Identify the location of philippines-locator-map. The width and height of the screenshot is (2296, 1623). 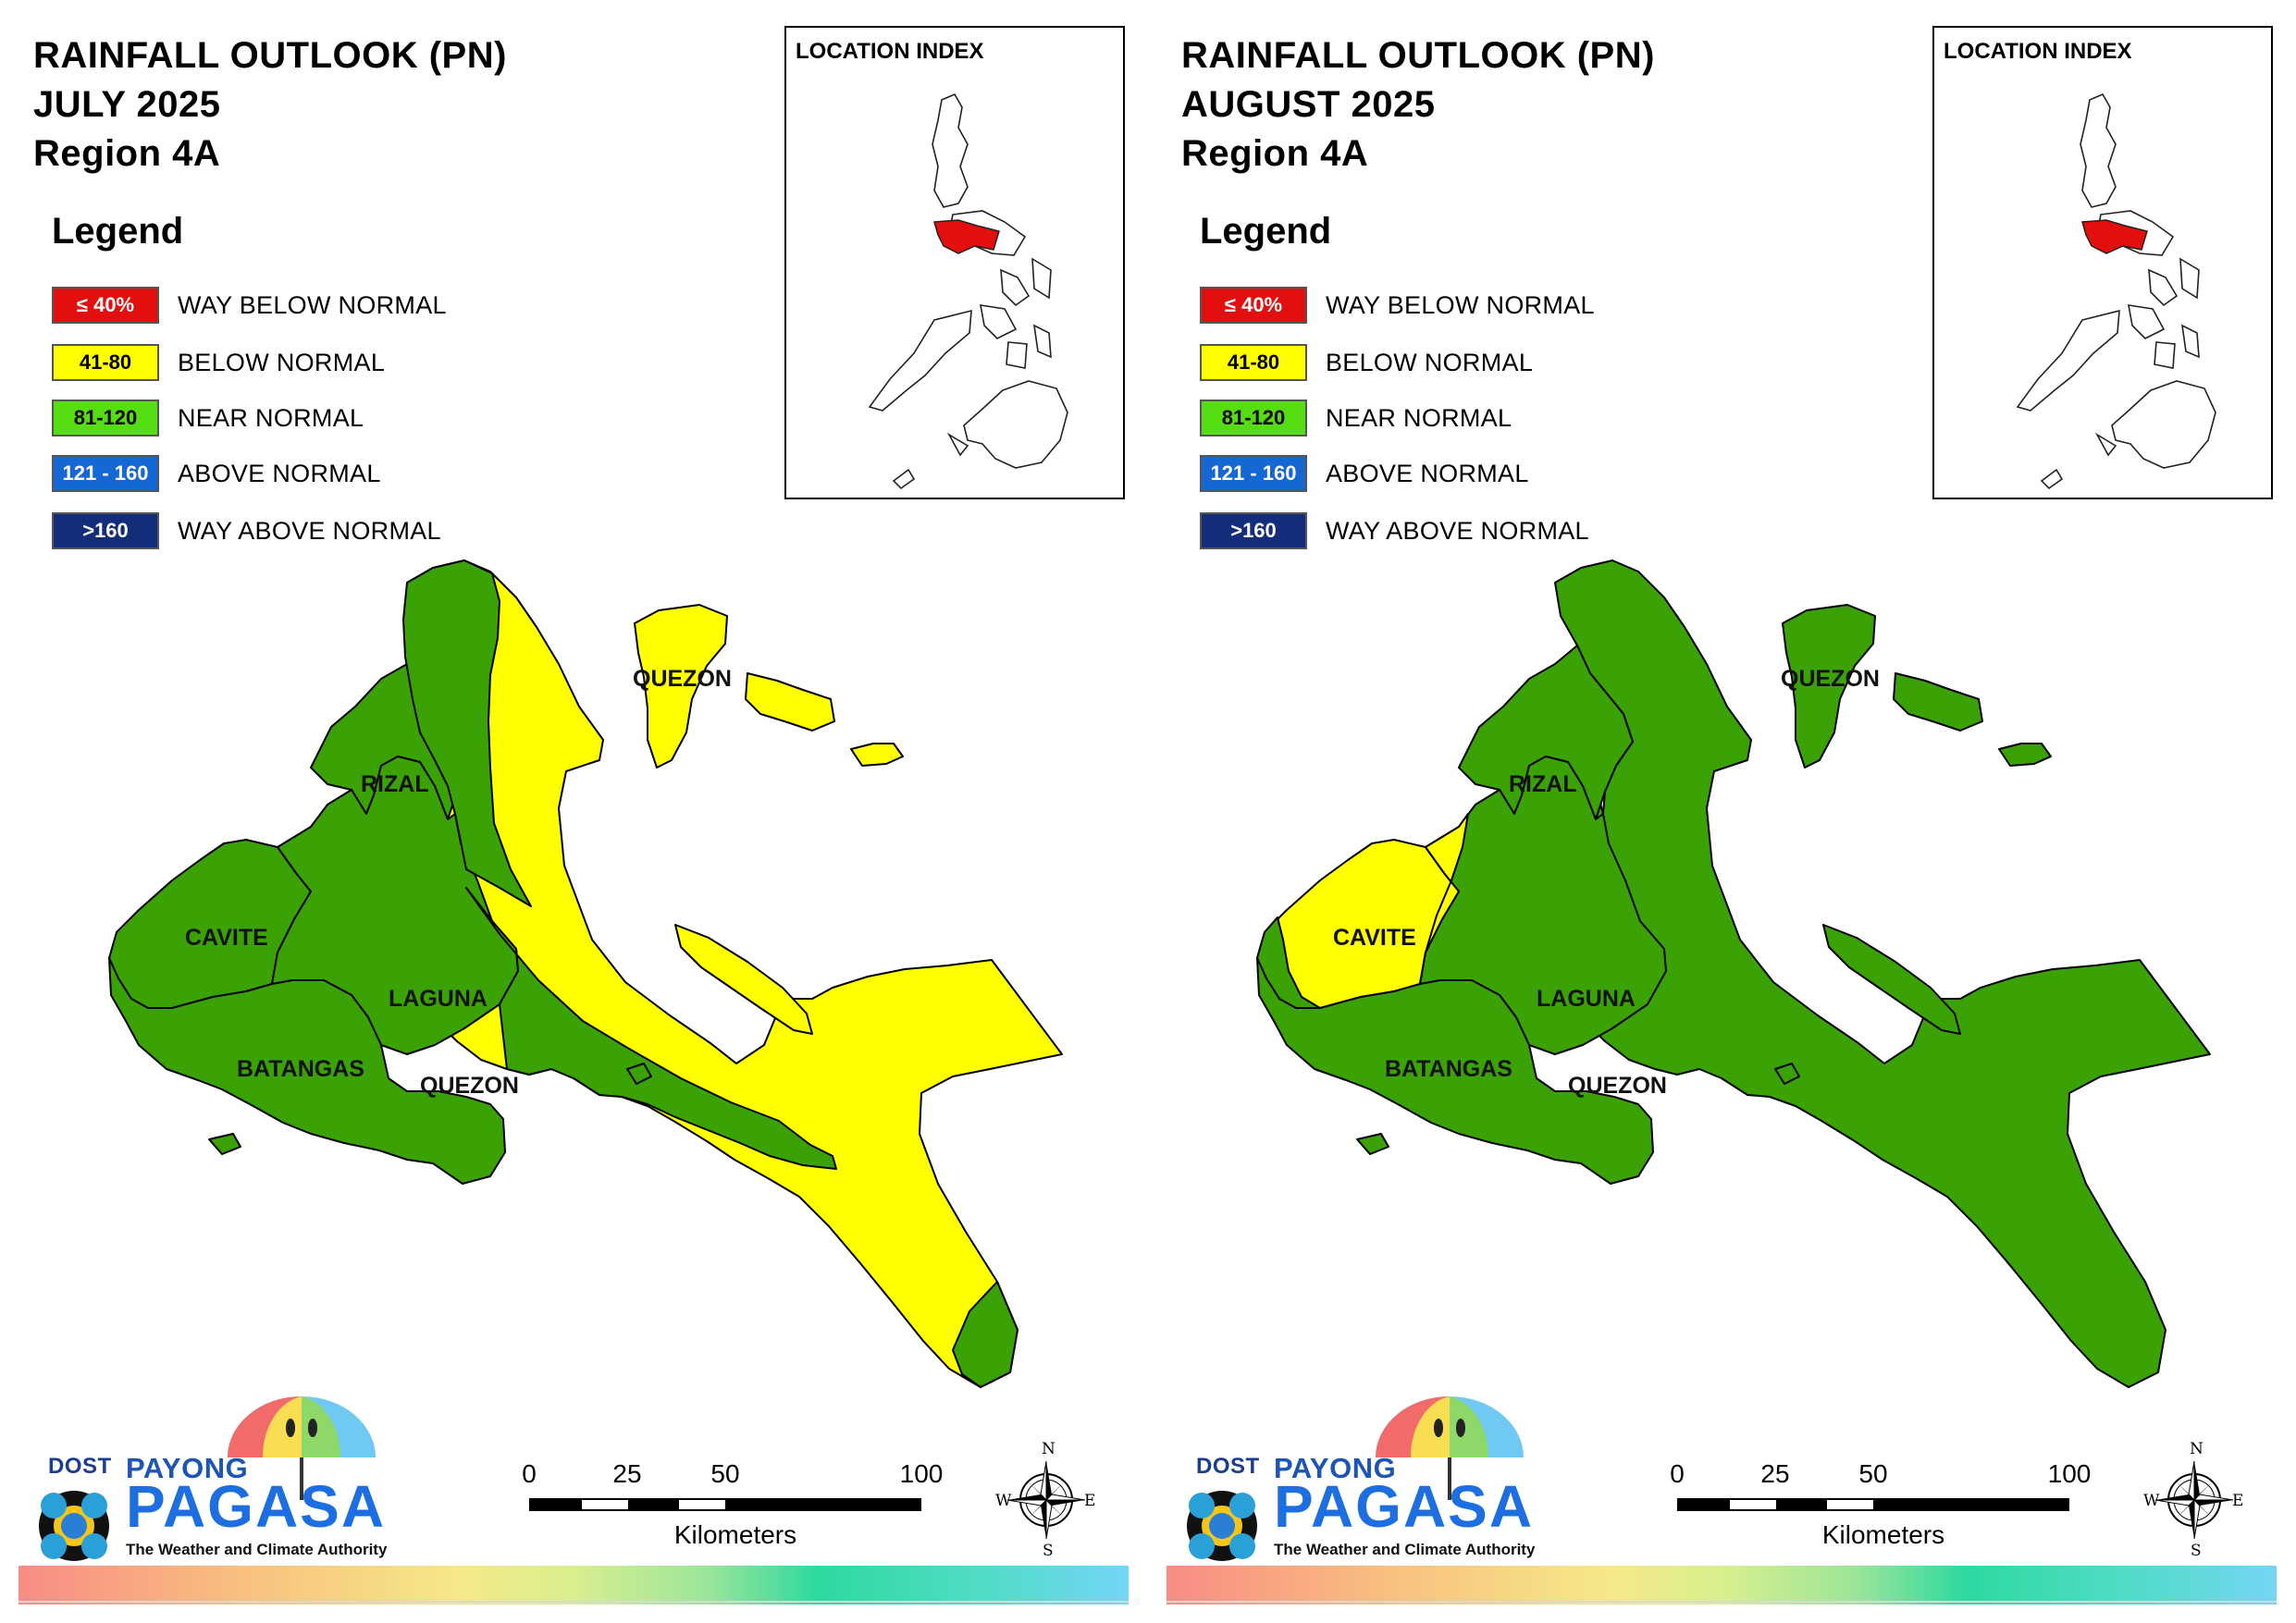
(968, 291).